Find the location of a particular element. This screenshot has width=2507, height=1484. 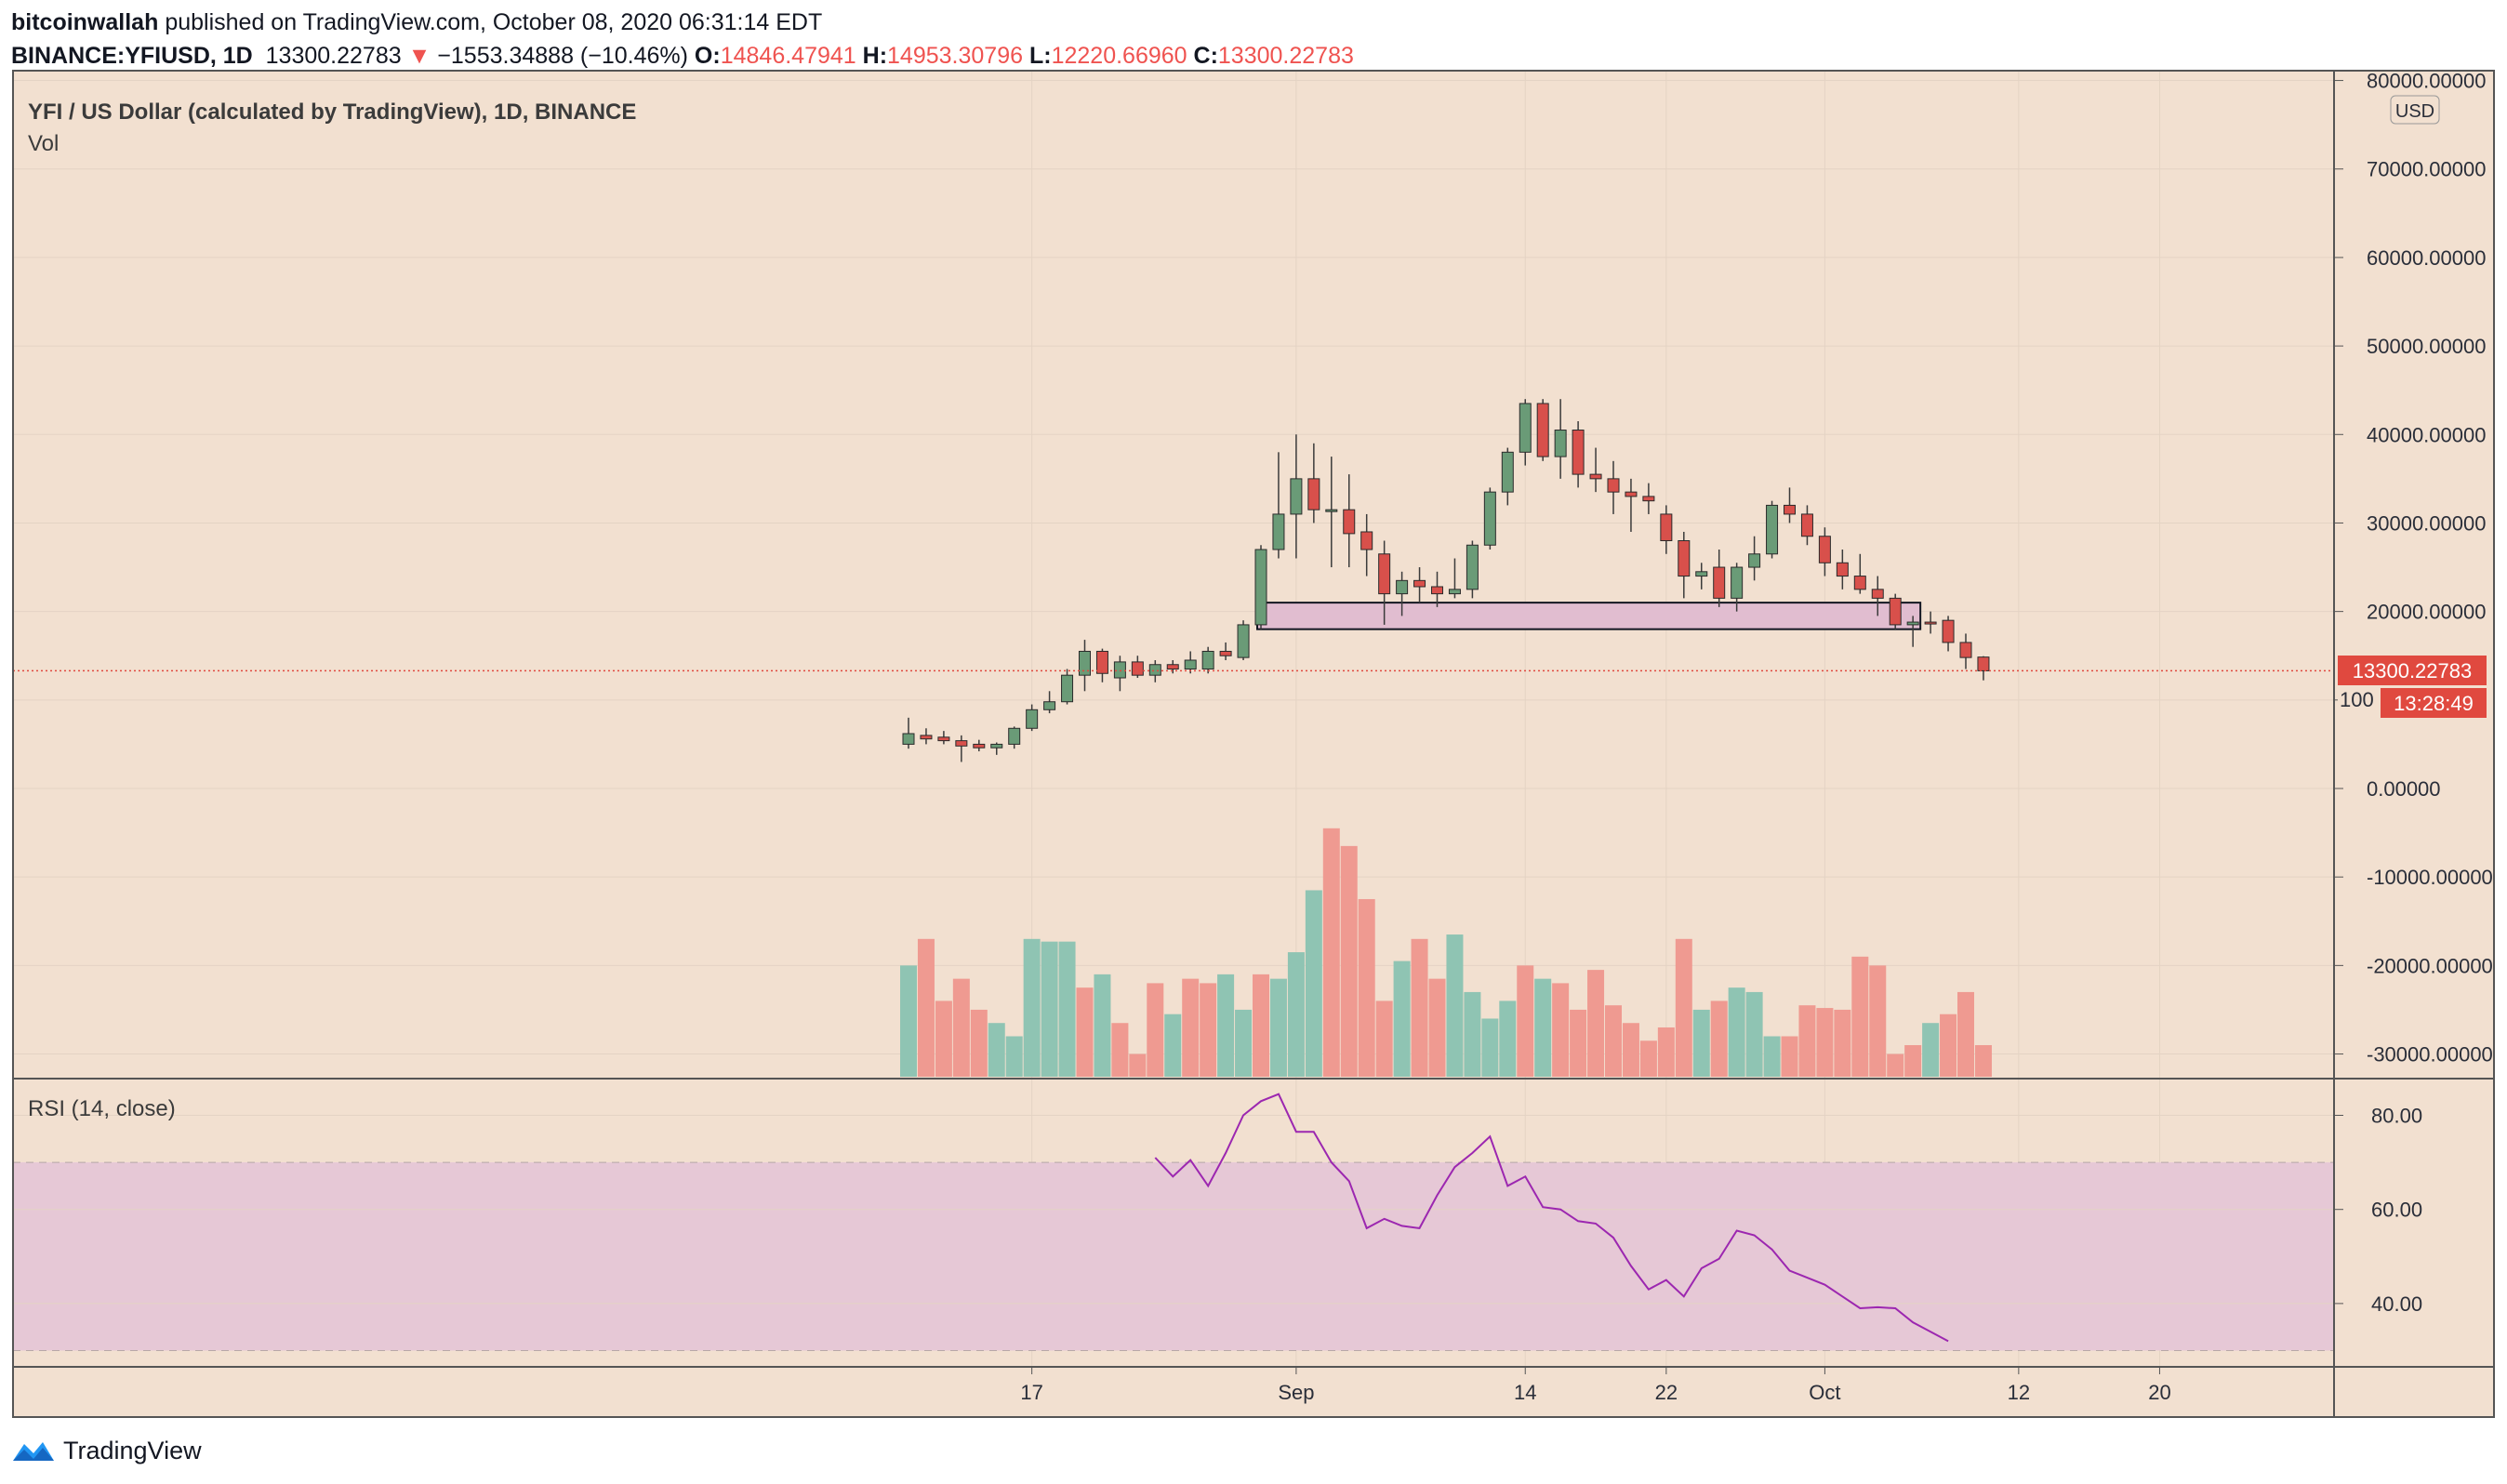

countdown-badge is located at coordinates (2434, 703).